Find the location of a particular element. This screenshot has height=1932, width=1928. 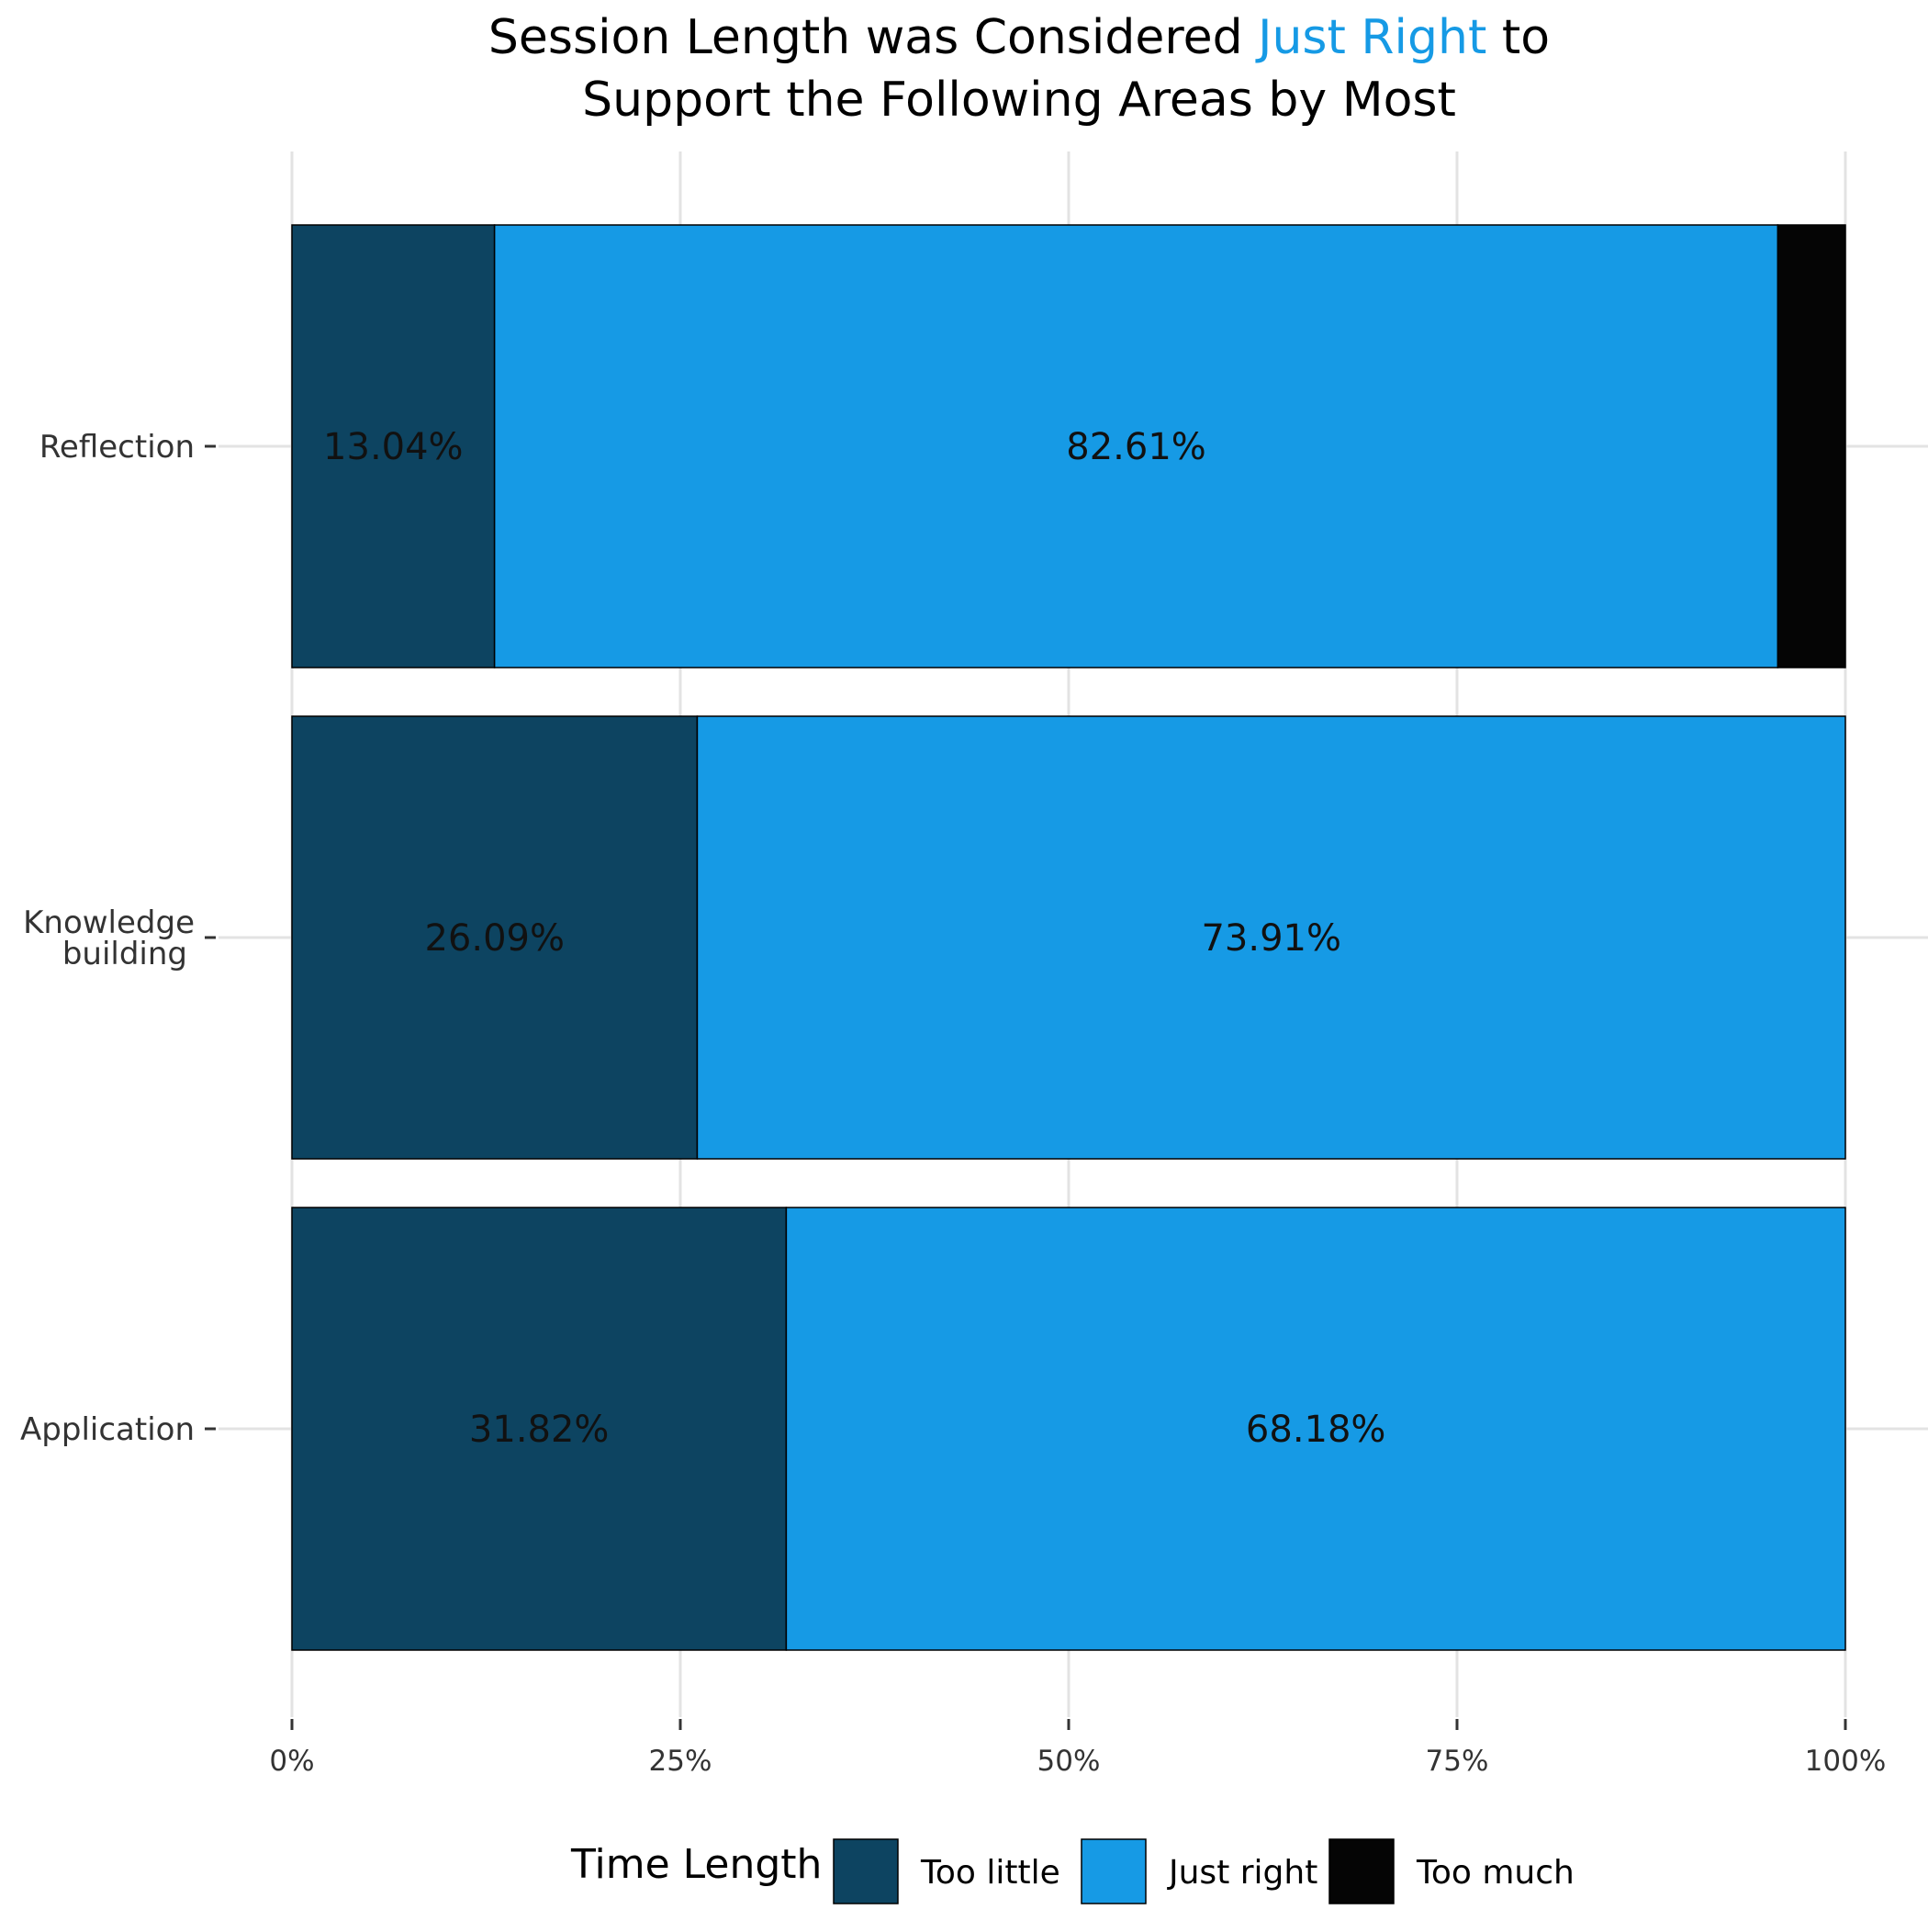

y-tick-label-line: Application is located at coordinates (107, 1429).